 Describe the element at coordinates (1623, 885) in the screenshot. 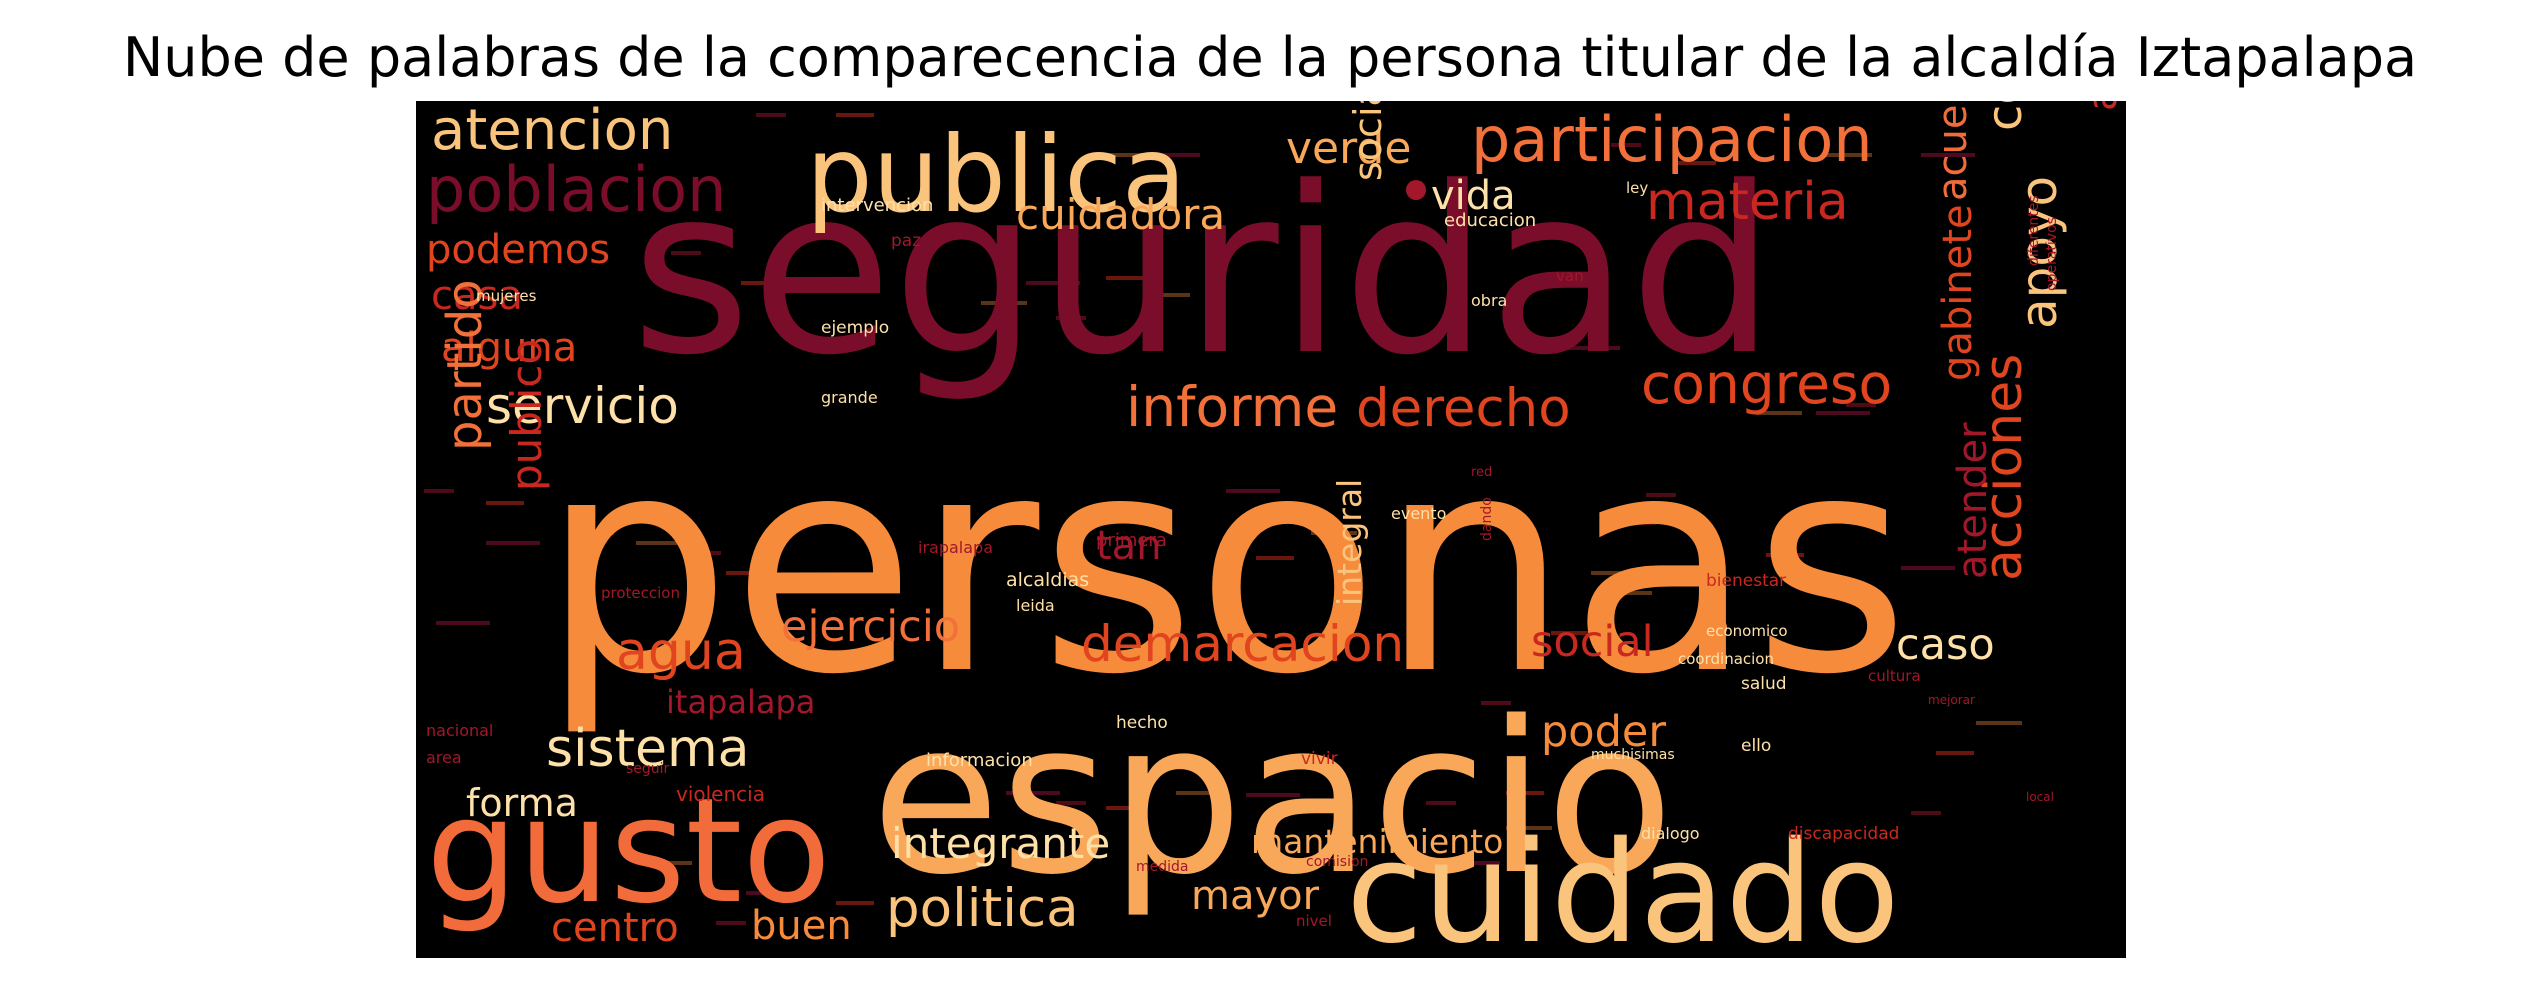

I see `word-cuidado: cuidado` at that location.